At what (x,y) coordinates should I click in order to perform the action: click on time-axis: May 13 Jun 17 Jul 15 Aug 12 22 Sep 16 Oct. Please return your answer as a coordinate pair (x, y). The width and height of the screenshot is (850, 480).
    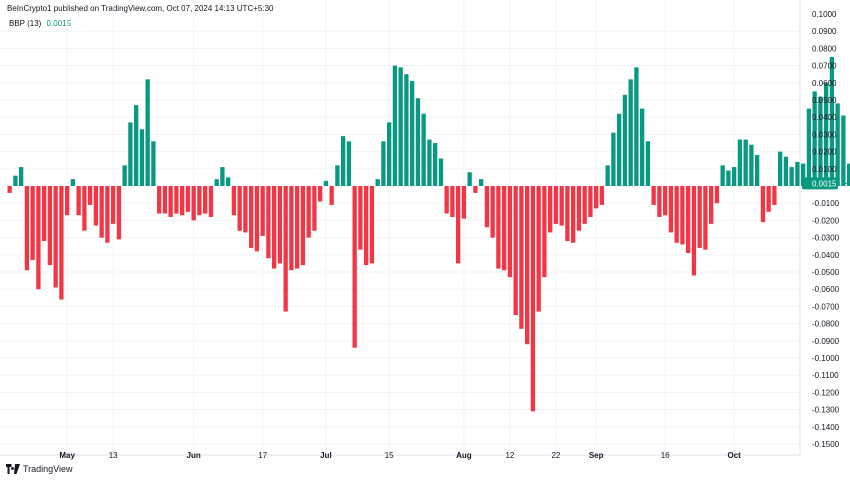
    Looking at the image, I should click on (400, 455).